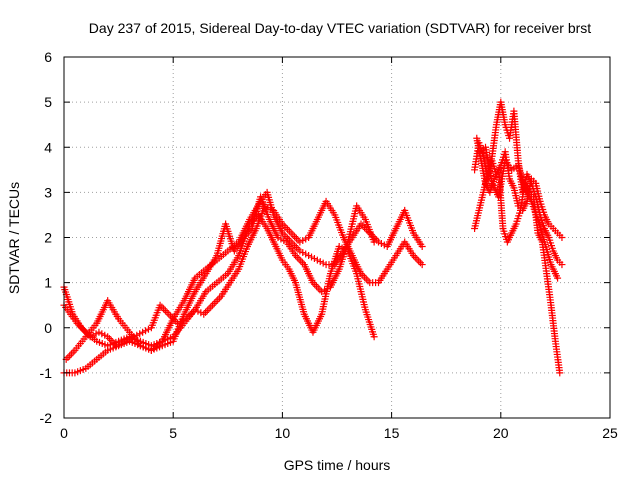  What do you see at coordinates (48, 238) in the screenshot?
I see `y-tick-label: 2` at bounding box center [48, 238].